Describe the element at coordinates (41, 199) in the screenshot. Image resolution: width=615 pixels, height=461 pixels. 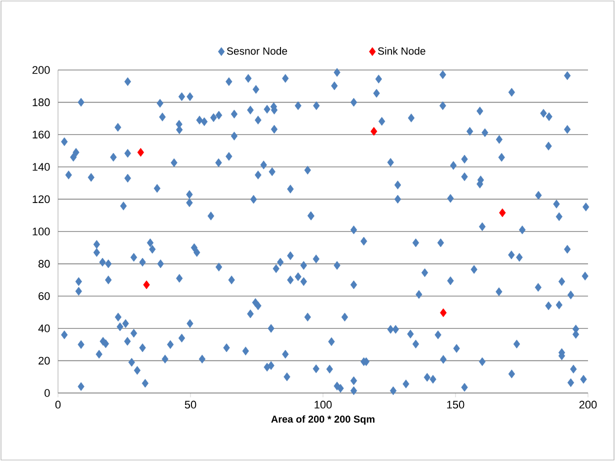
I see `y-tick-label: 120` at that location.